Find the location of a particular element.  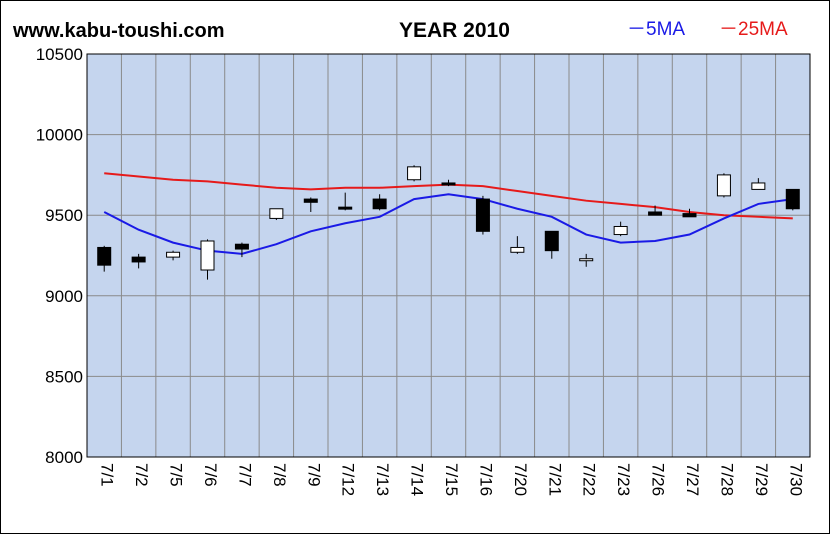

x-tick-label: 7/5 is located at coordinates (176, 475).